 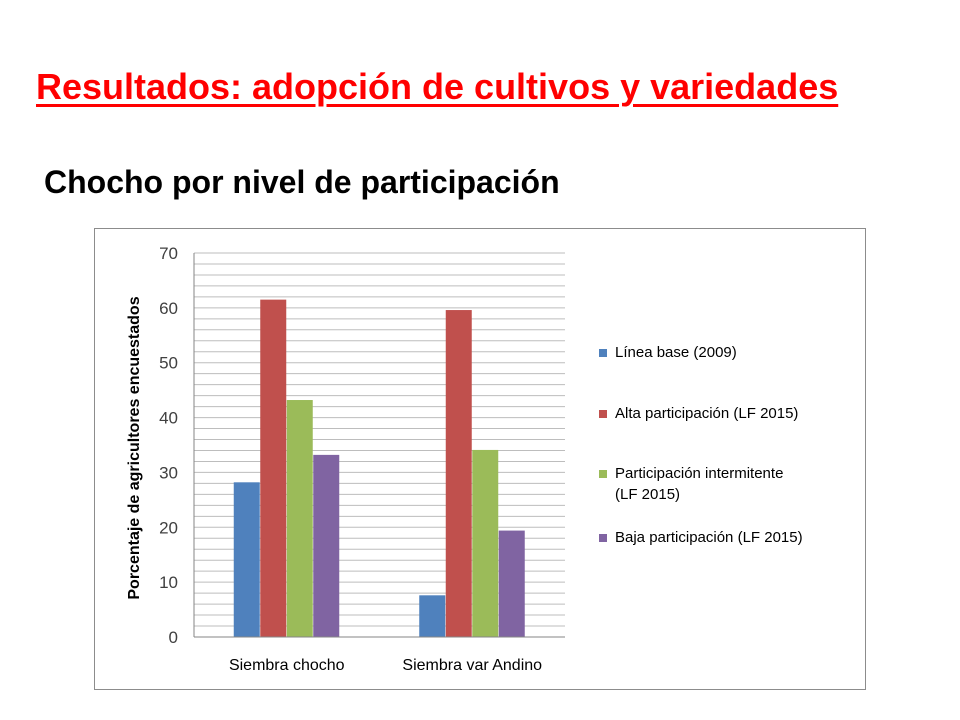 What do you see at coordinates (168, 472) in the screenshot?
I see `y-tick-label: 30` at bounding box center [168, 472].